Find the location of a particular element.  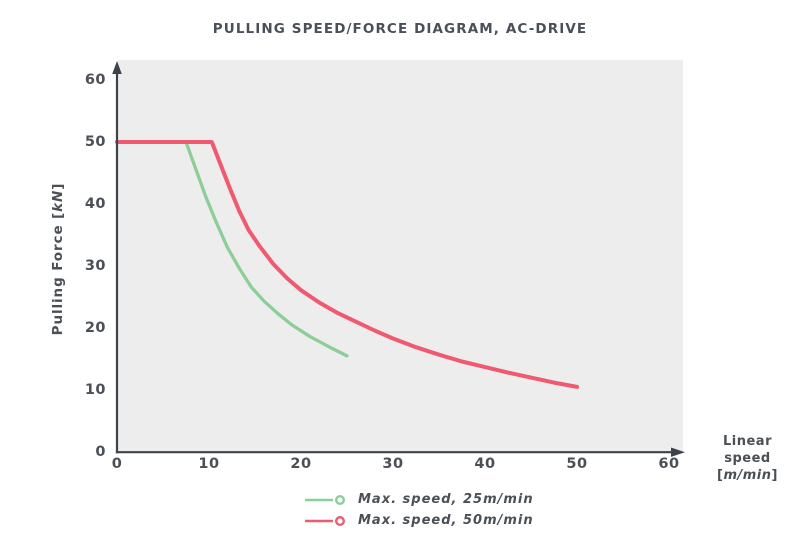

legend-label-50m-min: Max. speed, 50m/min is located at coordinates (446, 520).